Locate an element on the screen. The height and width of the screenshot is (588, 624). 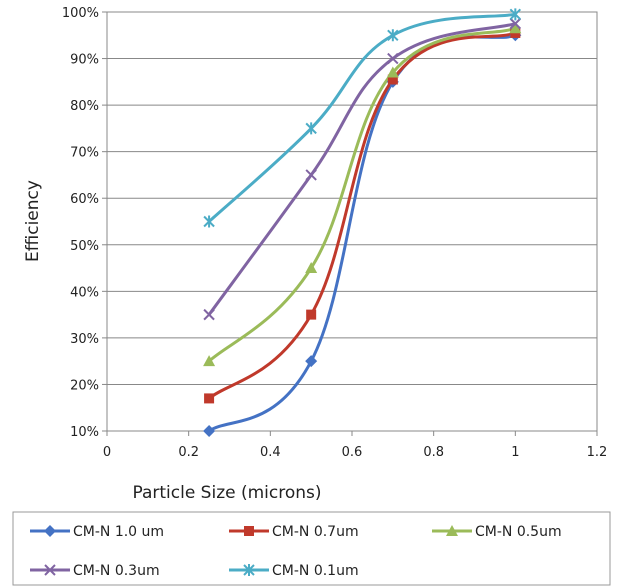
y-tick-label: 60% is located at coordinates (84, 199).